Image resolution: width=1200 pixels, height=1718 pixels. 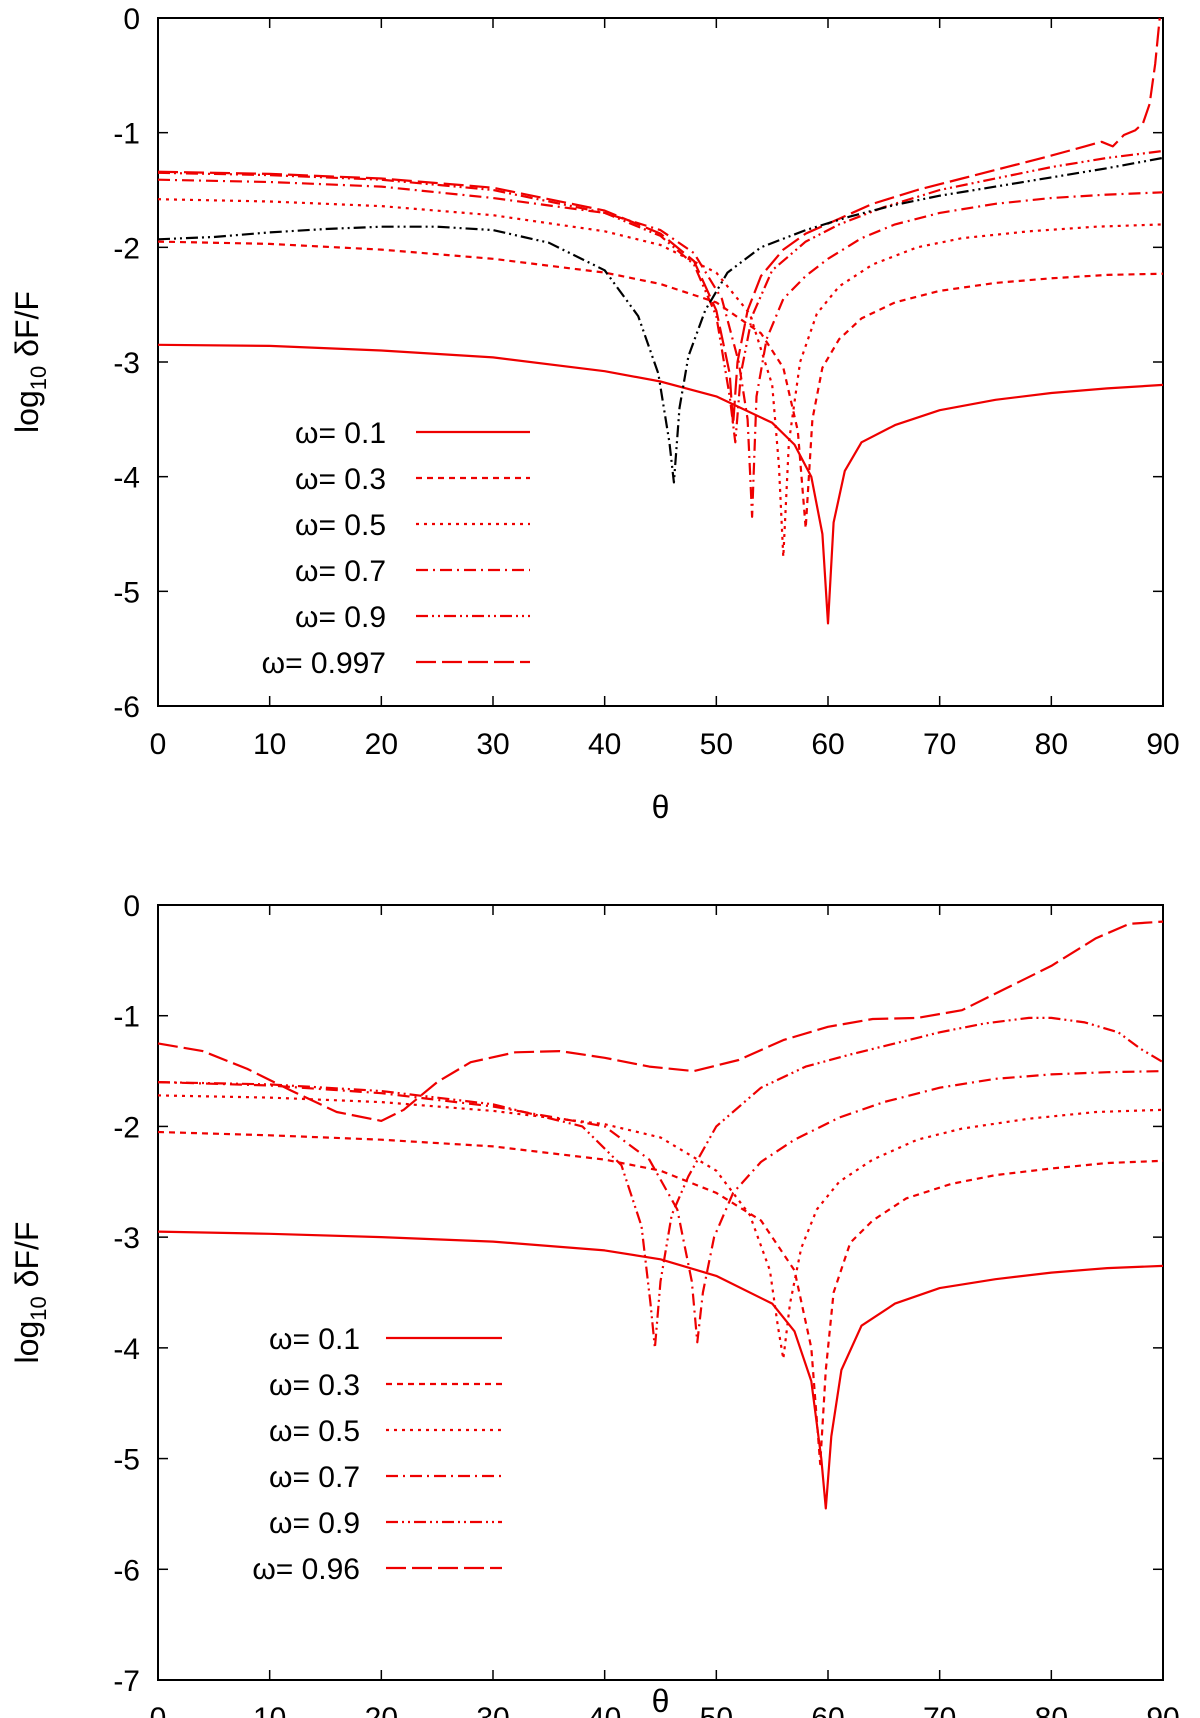 I want to click on x-axis-label-bottom: θ, so click(x=661, y=1700).